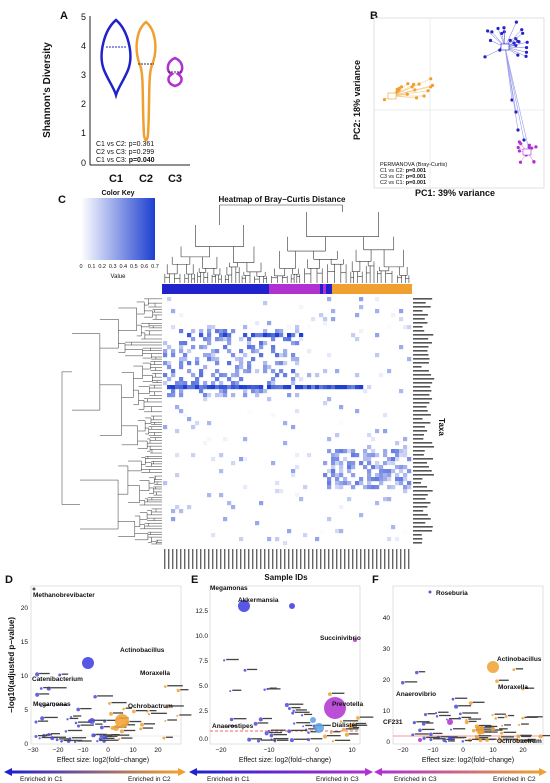 This screenshot has width=550, height=783. What do you see at coordinates (203, 661) in the screenshot?
I see `ve-ytick-7-5: 7.5` at bounding box center [203, 661].